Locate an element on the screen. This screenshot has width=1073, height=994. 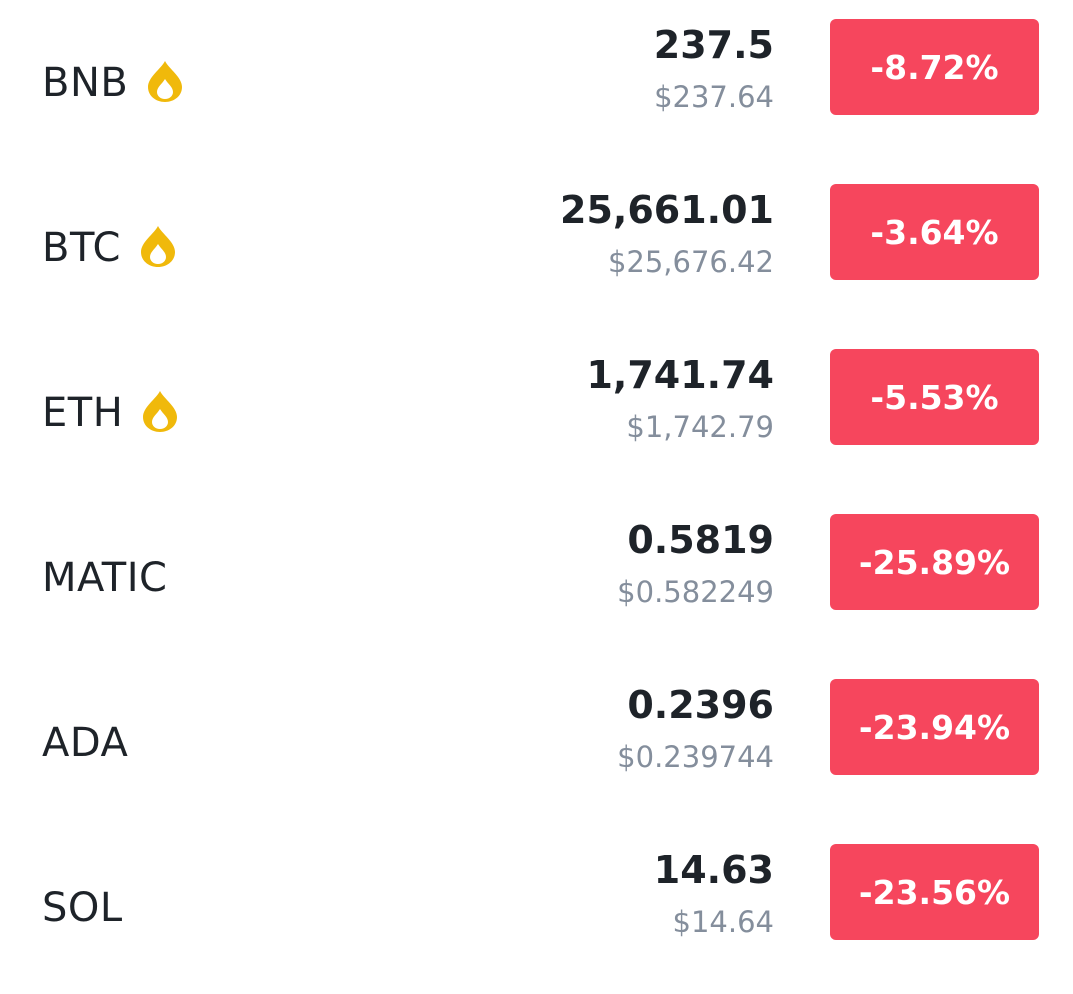
change-percent: -23.94% is located at coordinates (934, 727).